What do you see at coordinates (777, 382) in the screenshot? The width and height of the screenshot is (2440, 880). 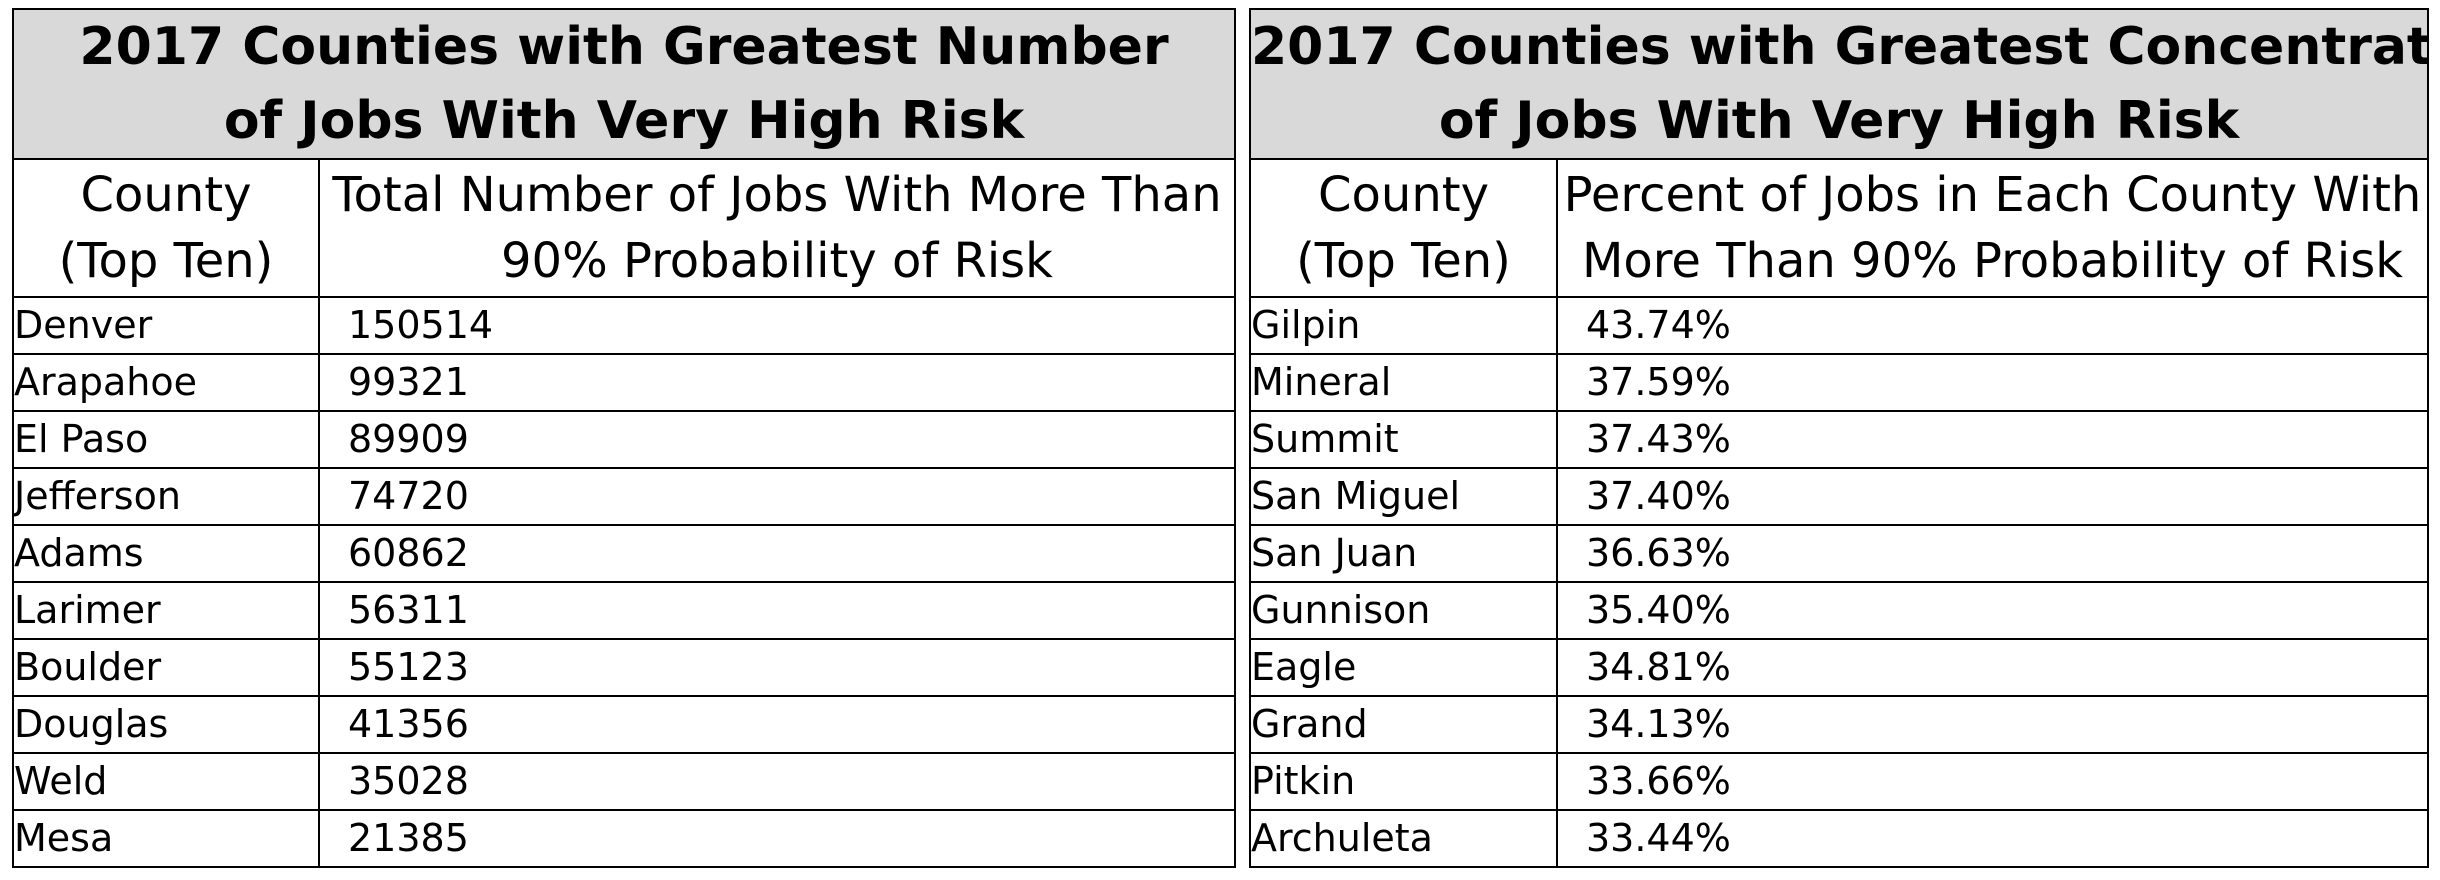 I see `value-cell: 99321` at bounding box center [777, 382].